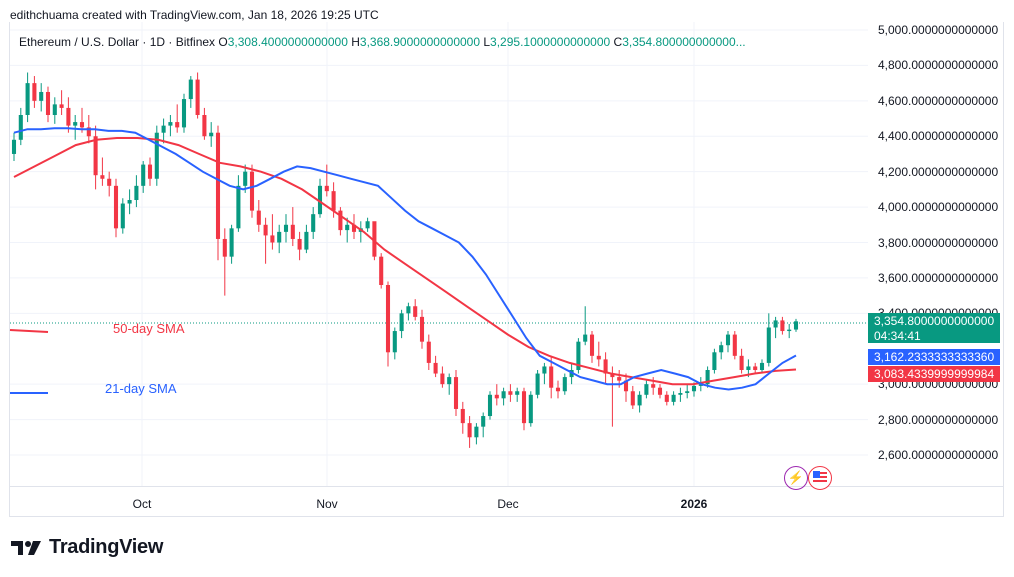 This screenshot has height=577, width=1014. What do you see at coordinates (106, 547) in the screenshot?
I see `tradingview-logo-text: TradingView` at bounding box center [106, 547].